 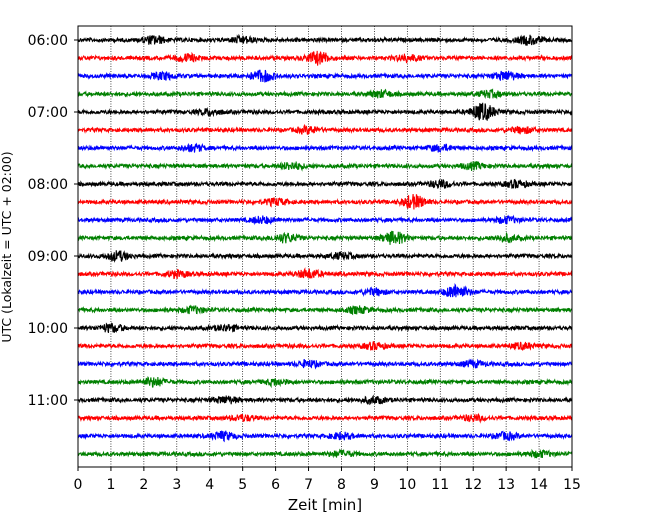 What do you see at coordinates (275, 485) in the screenshot?
I see `x-tick-label: 6` at bounding box center [275, 485].